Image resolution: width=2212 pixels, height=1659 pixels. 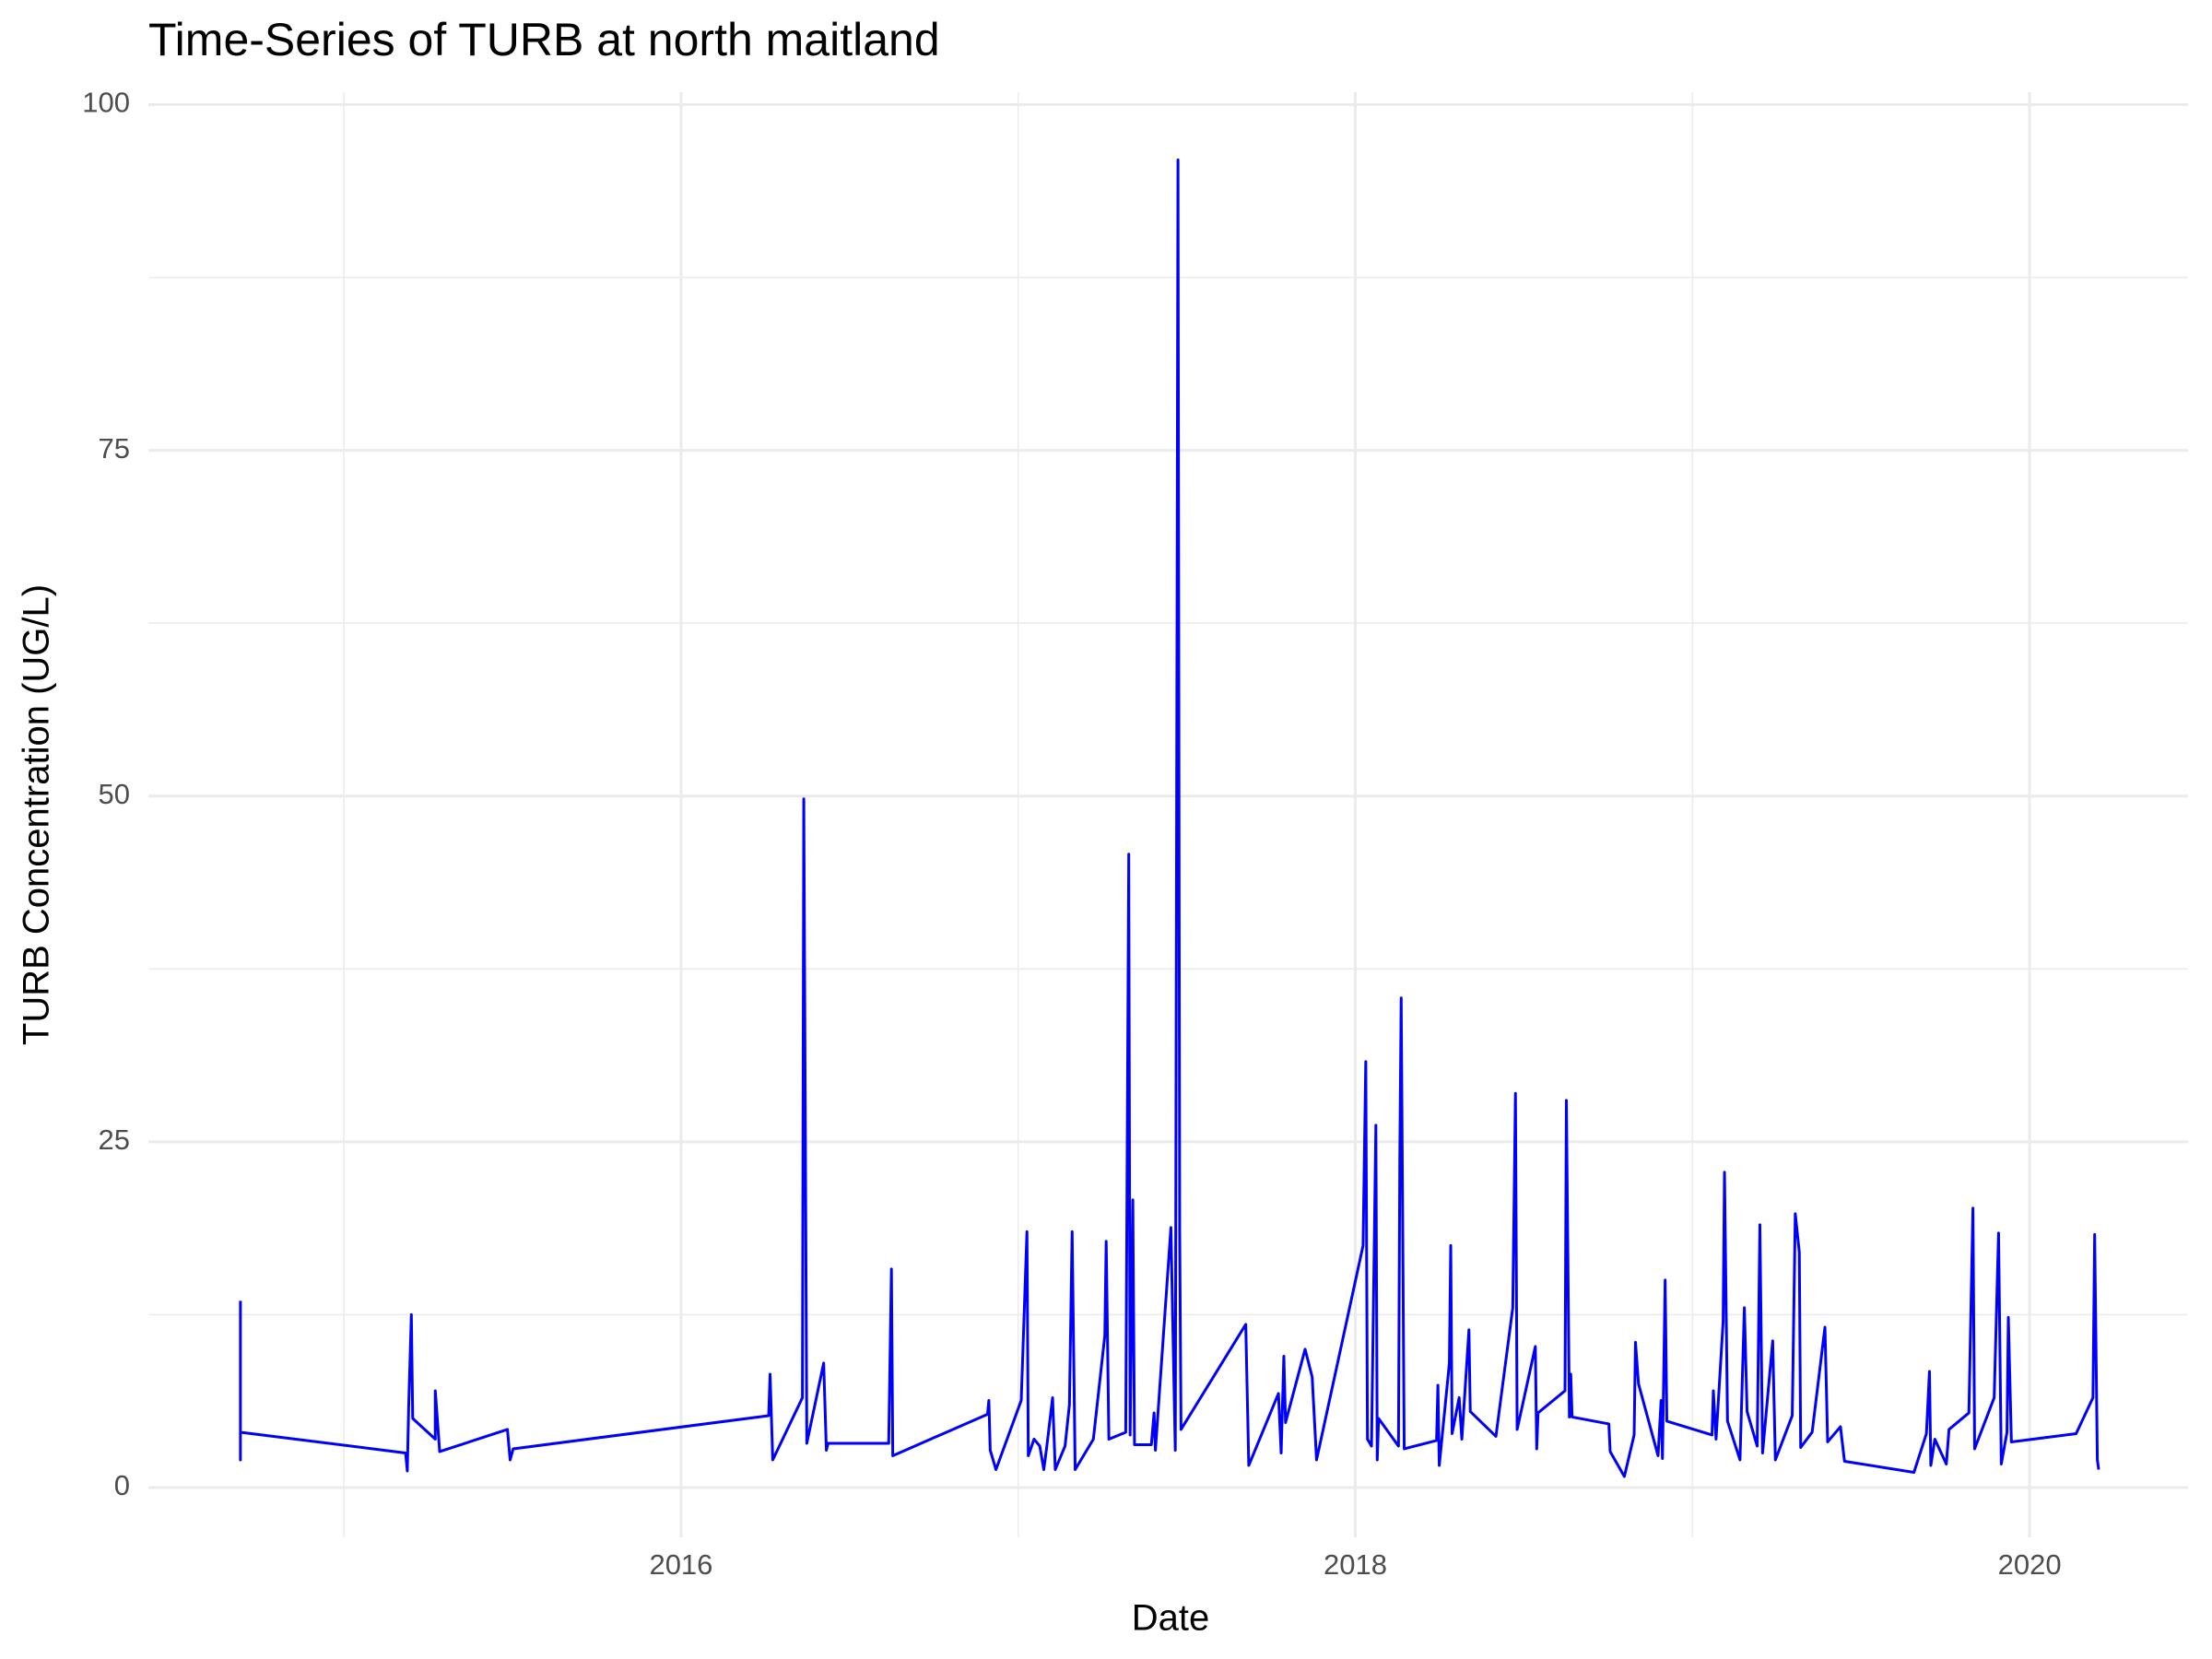 What do you see at coordinates (106, 103) in the screenshot?
I see `y-tick-label: 100` at bounding box center [106, 103].